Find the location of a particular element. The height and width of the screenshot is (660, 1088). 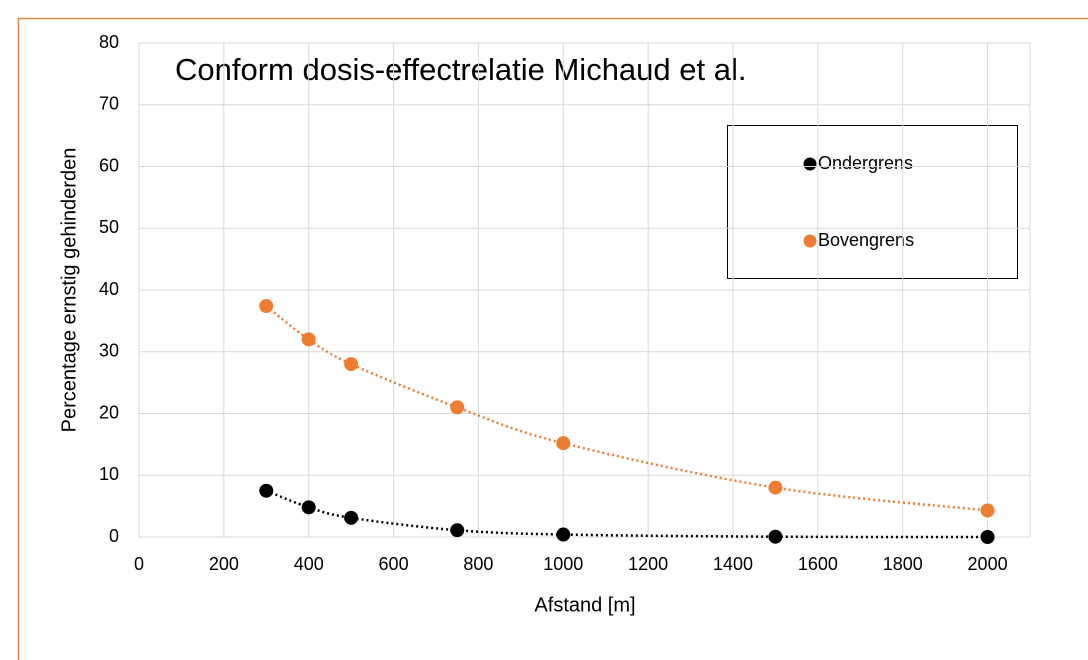

x-axis-label: Afstand [m] is located at coordinates (584, 605).